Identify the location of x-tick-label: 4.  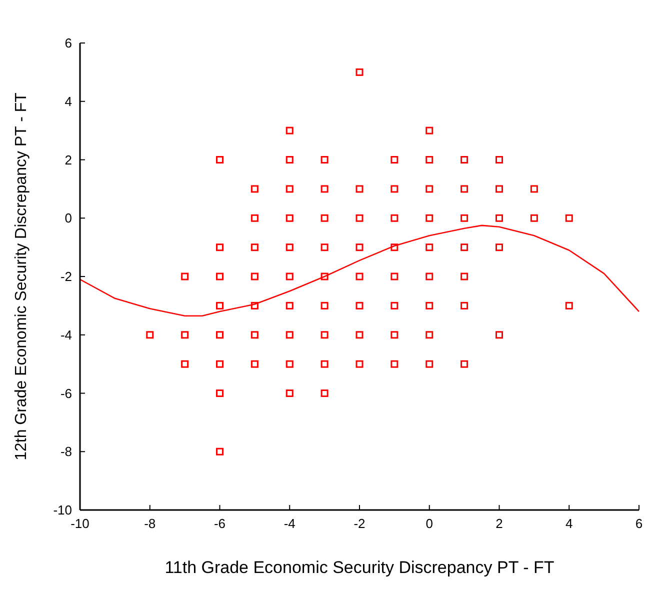
(569, 523).